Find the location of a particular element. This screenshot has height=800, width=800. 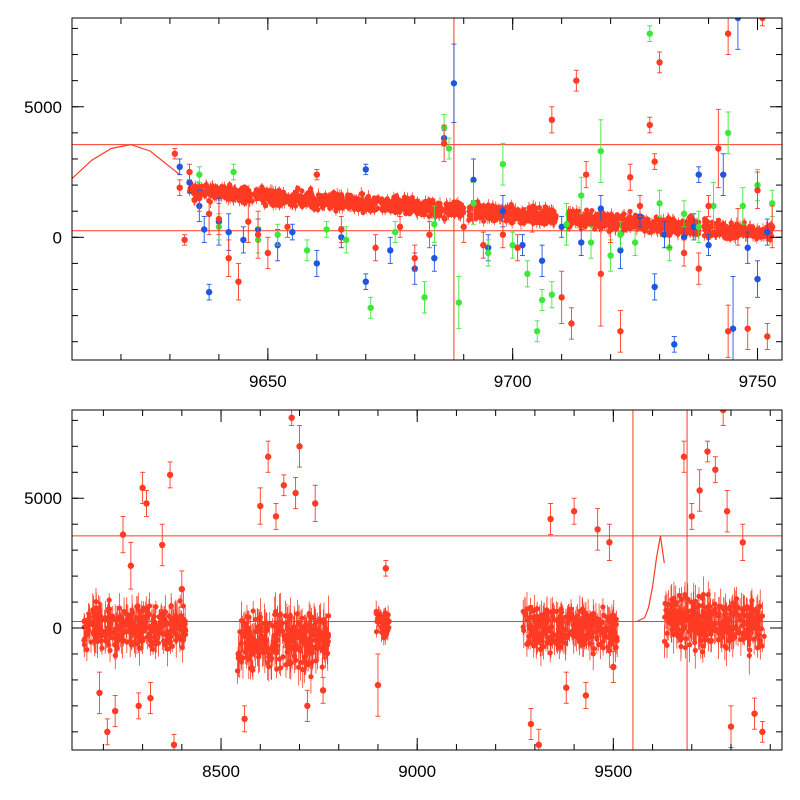

model-curve is located at coordinates (126, 161).